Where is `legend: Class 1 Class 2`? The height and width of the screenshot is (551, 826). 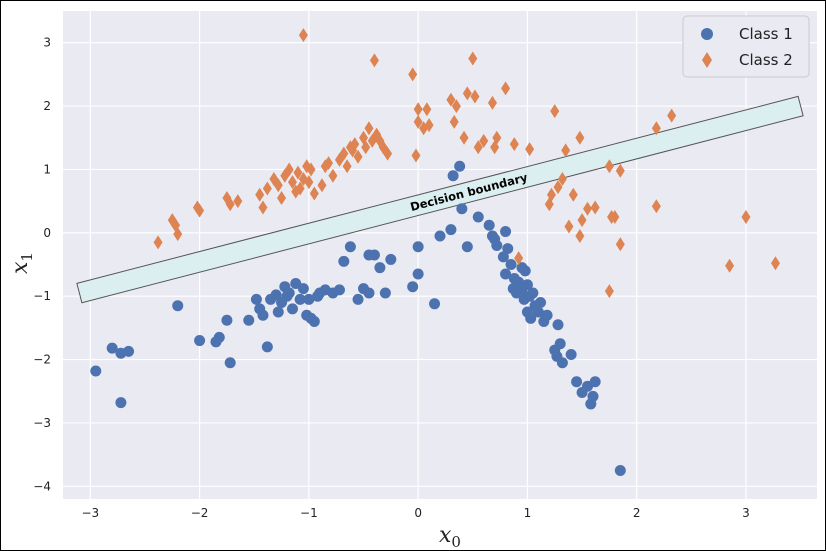 legend: Class 1 Class 2 is located at coordinates (746, 46).